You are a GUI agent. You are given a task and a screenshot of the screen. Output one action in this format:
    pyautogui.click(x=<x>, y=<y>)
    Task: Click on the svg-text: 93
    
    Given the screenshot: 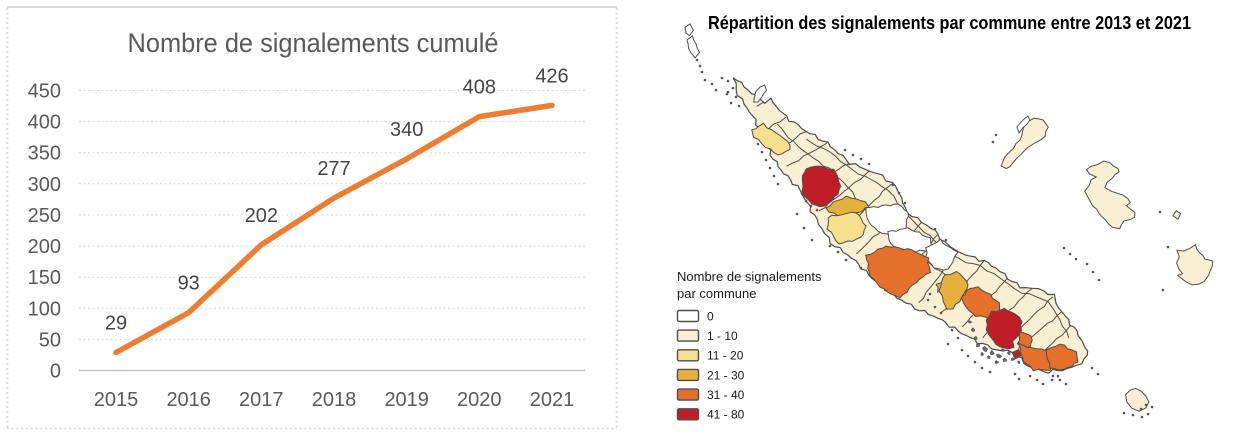 What is the action you would take?
    pyautogui.click(x=189, y=284)
    